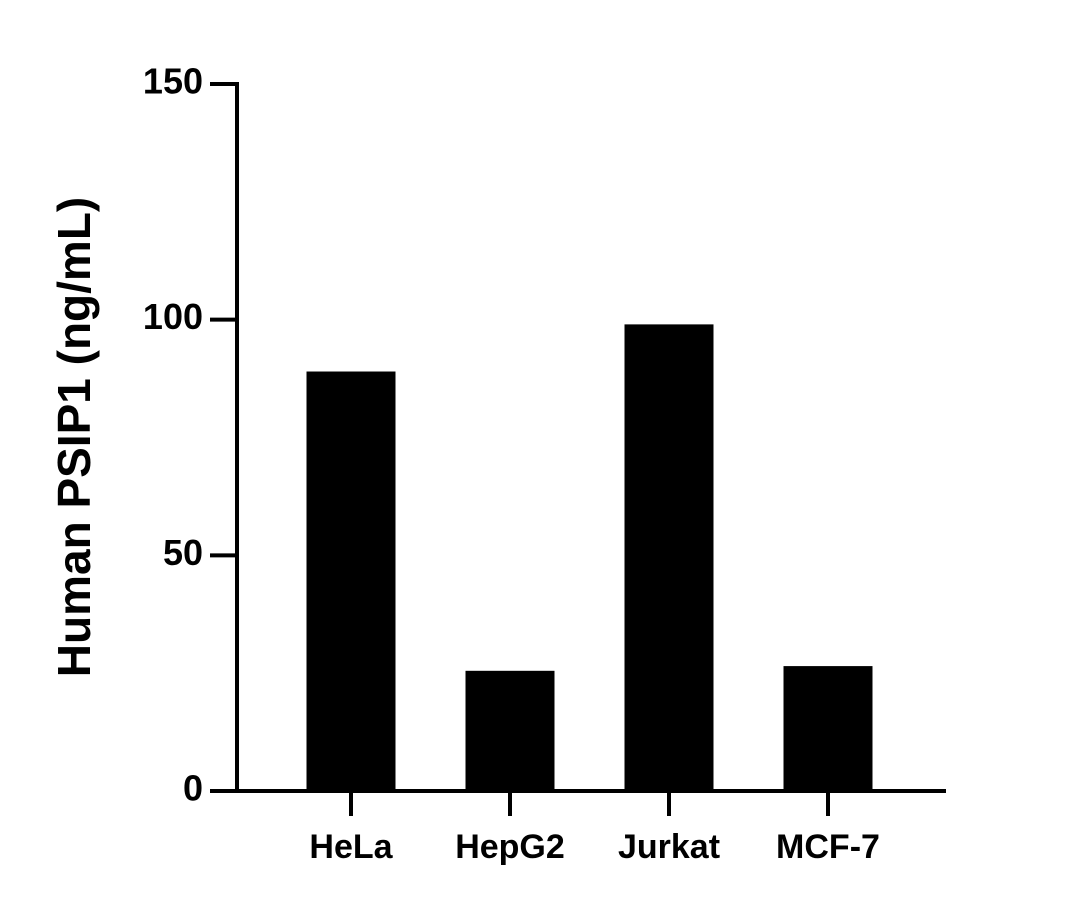 The height and width of the screenshot is (909, 1078). I want to click on y-axis-title: Human PSIP1 (ng/mL), so click(74, 437).